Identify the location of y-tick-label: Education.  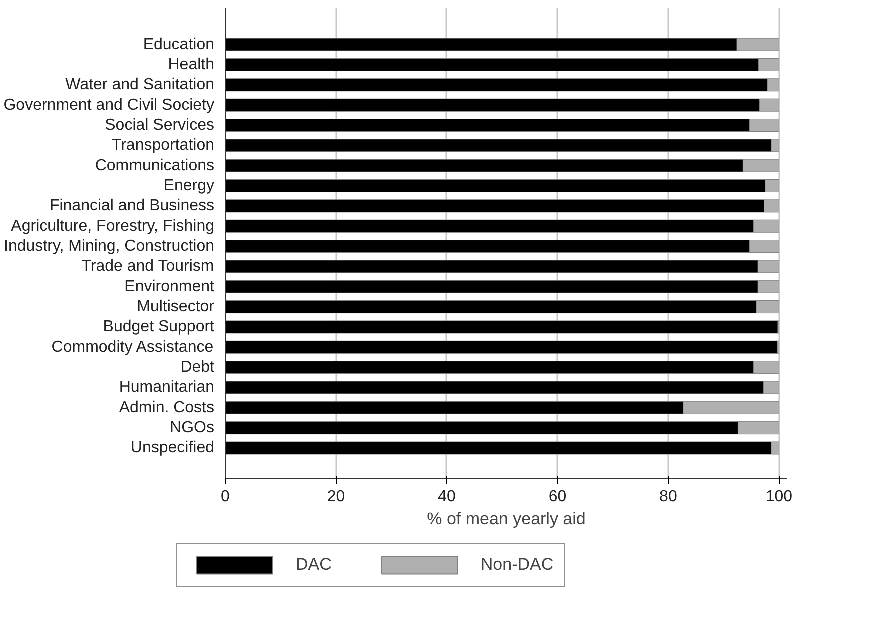
(179, 45).